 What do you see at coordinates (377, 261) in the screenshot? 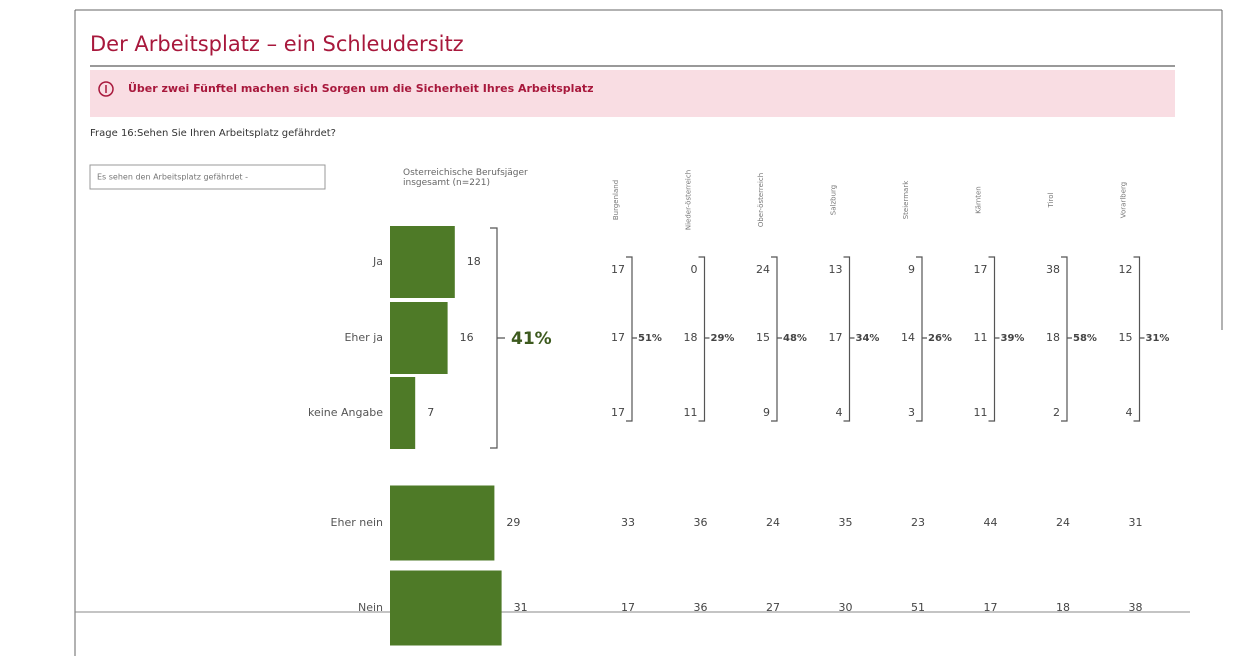
I see `category-label: Ja` at bounding box center [377, 261].